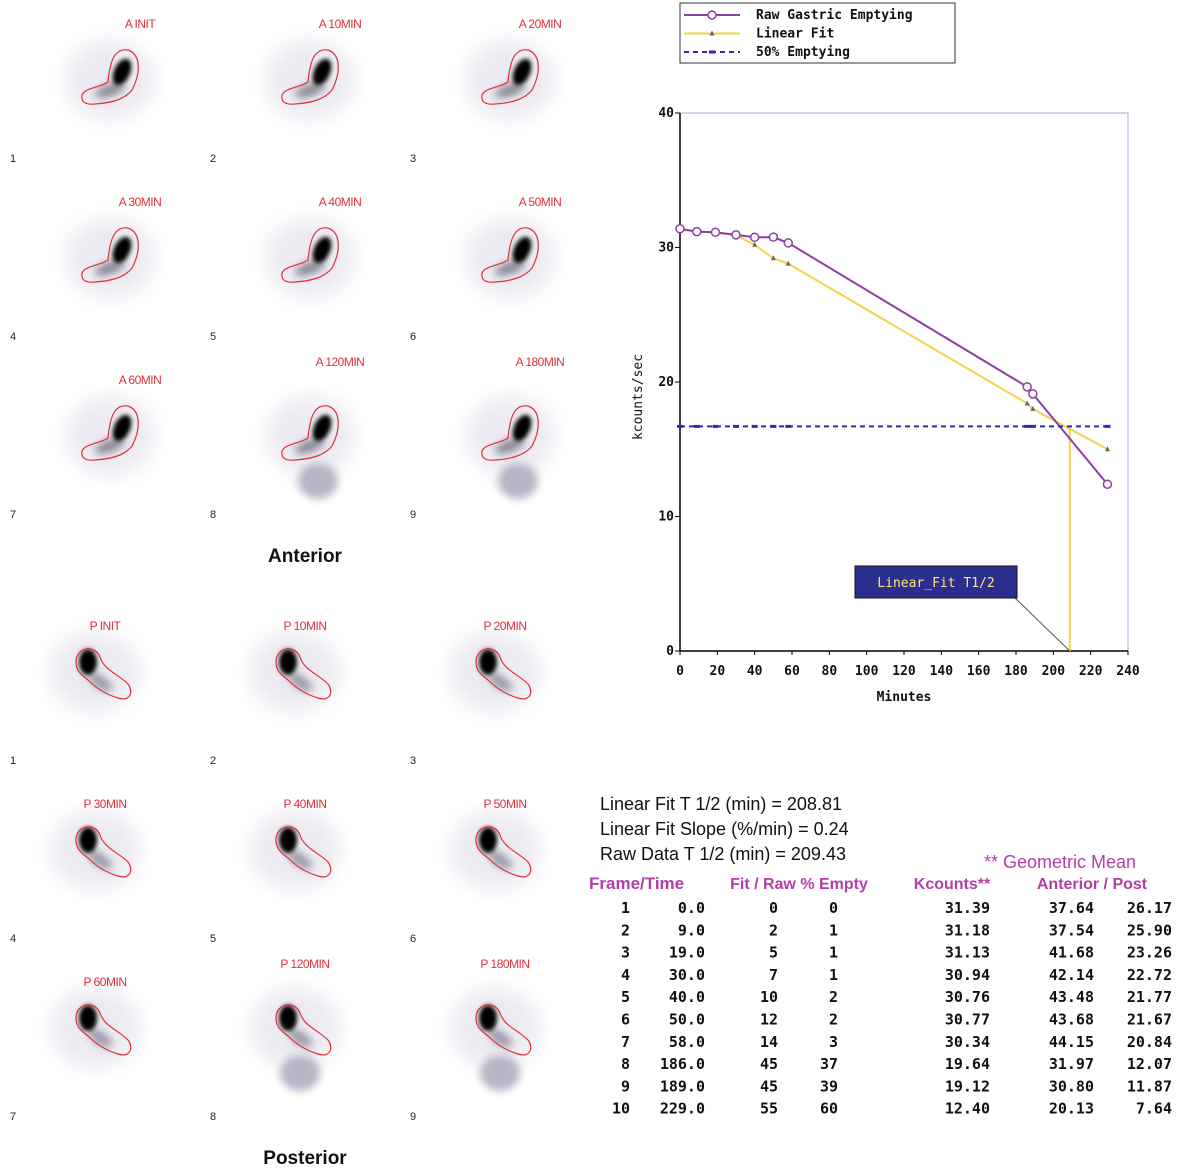 The width and height of the screenshot is (1185, 1168). I want to click on frame-number: 3, so click(413, 761).